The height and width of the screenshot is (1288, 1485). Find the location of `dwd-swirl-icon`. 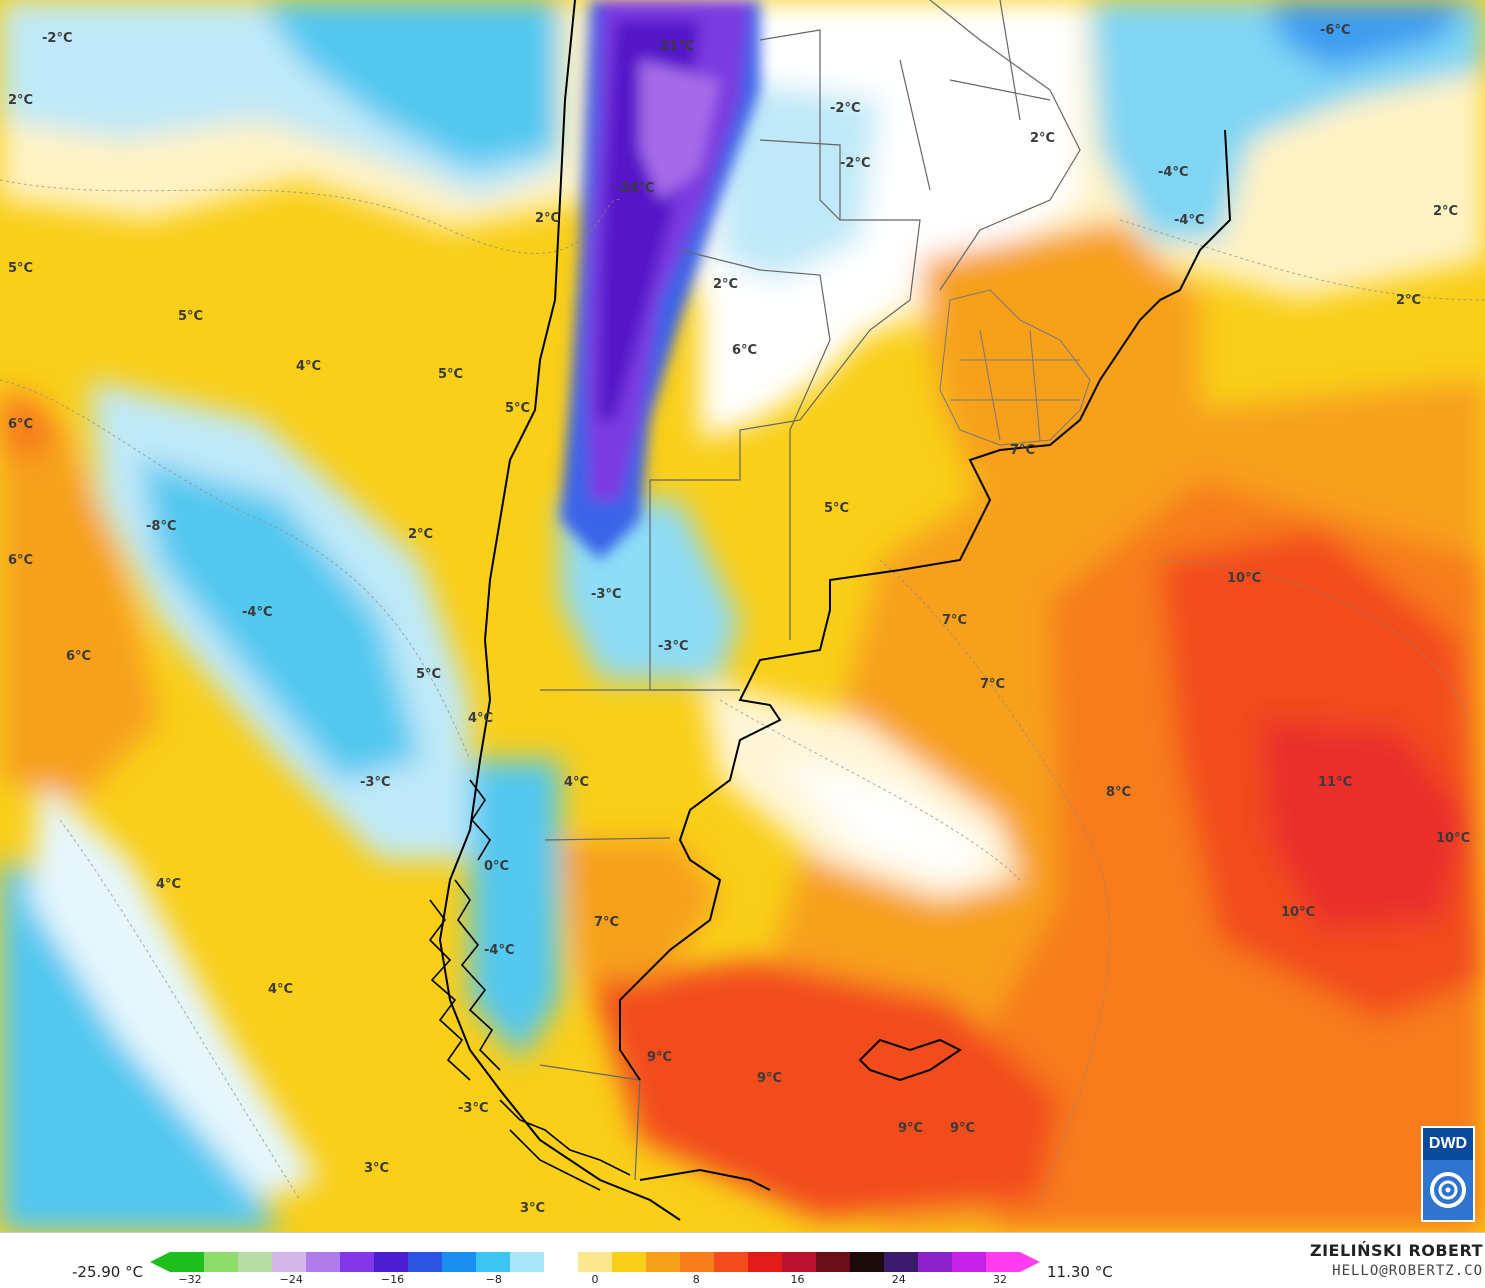

dwd-swirl-icon is located at coordinates (1448, 1190).